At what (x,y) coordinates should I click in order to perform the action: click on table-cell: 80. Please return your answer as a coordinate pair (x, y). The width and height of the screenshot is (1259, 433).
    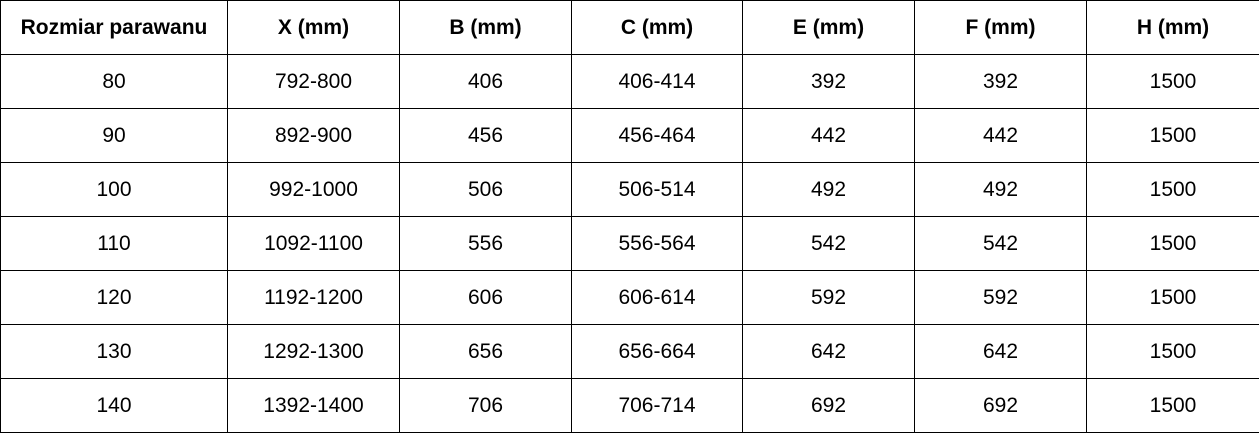
    Looking at the image, I should click on (114, 81).